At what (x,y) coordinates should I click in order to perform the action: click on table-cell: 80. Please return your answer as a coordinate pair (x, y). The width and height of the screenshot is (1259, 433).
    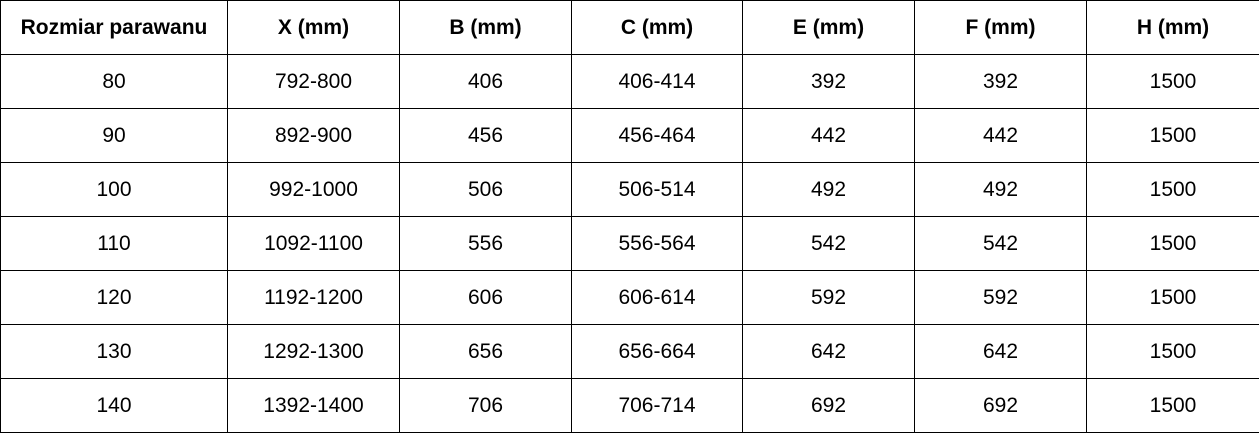
    Looking at the image, I should click on (114, 81).